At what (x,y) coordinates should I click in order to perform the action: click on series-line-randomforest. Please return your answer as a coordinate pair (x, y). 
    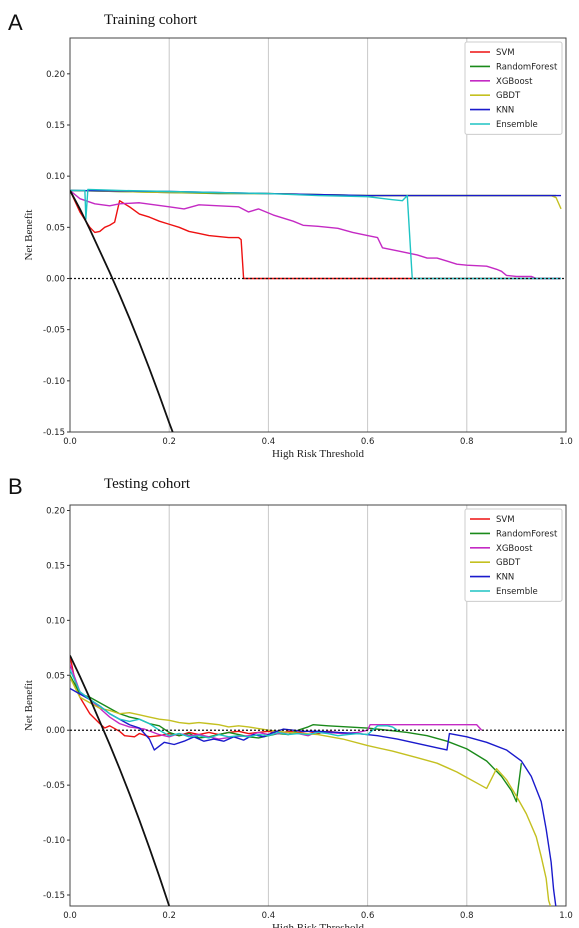
    Looking at the image, I should click on (296, 738).